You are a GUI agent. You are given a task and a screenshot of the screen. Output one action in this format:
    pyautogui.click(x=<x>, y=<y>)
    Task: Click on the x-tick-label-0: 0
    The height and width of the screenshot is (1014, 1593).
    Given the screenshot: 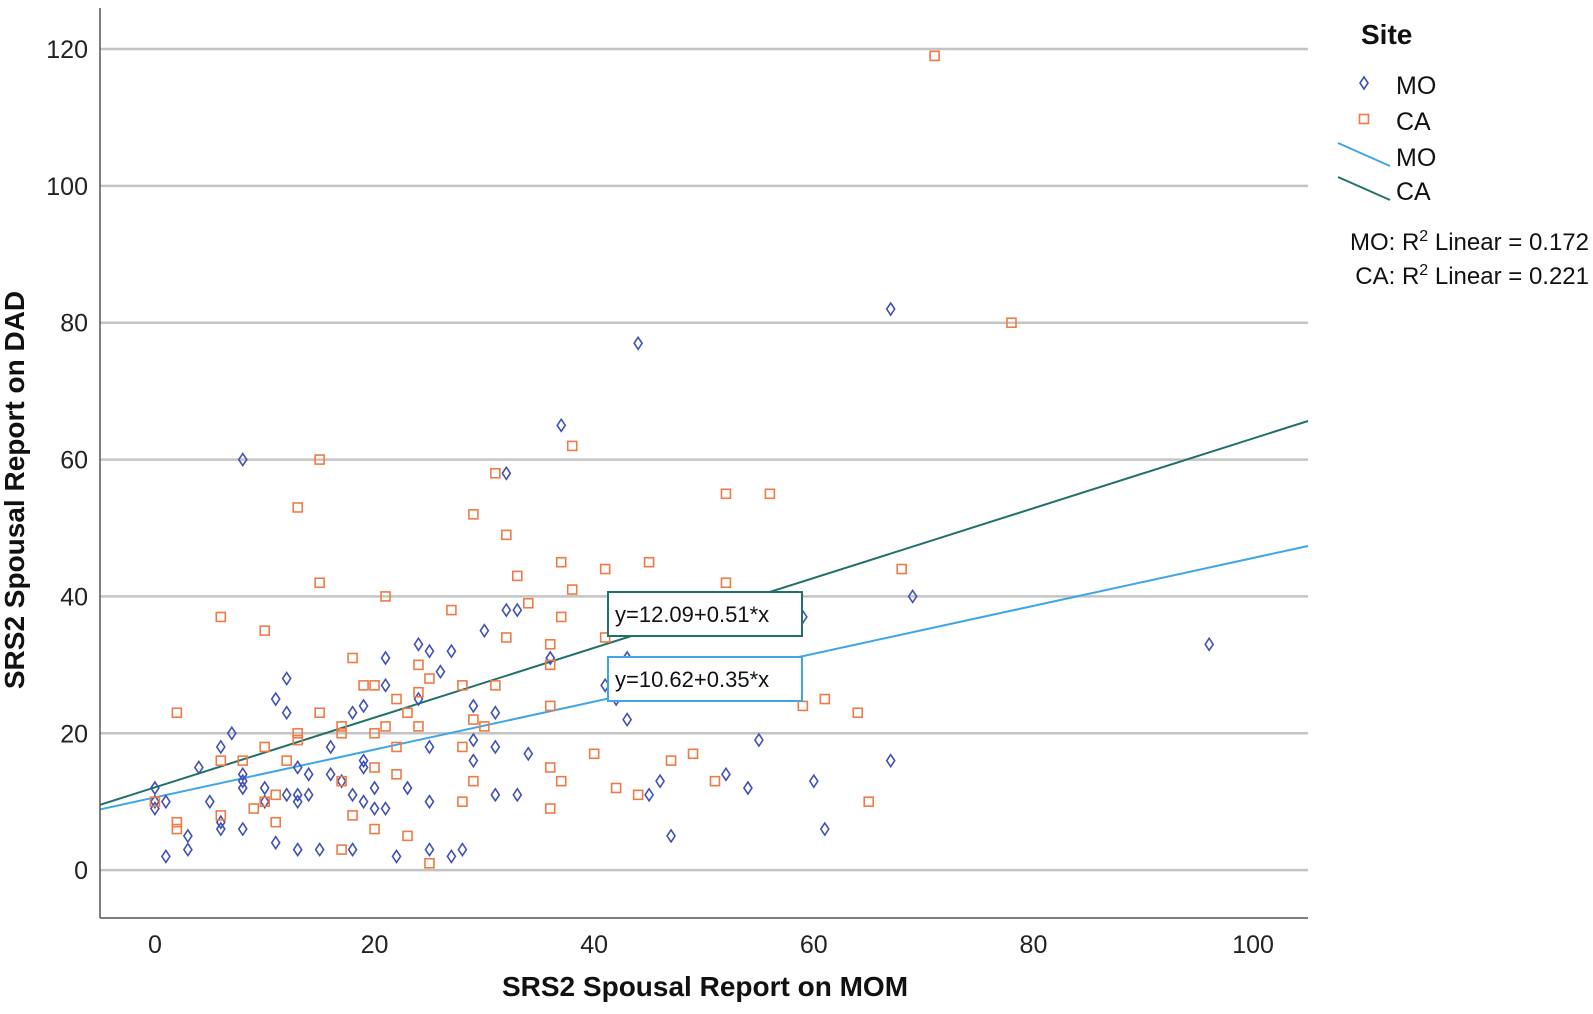 What is the action you would take?
    pyautogui.click(x=155, y=945)
    